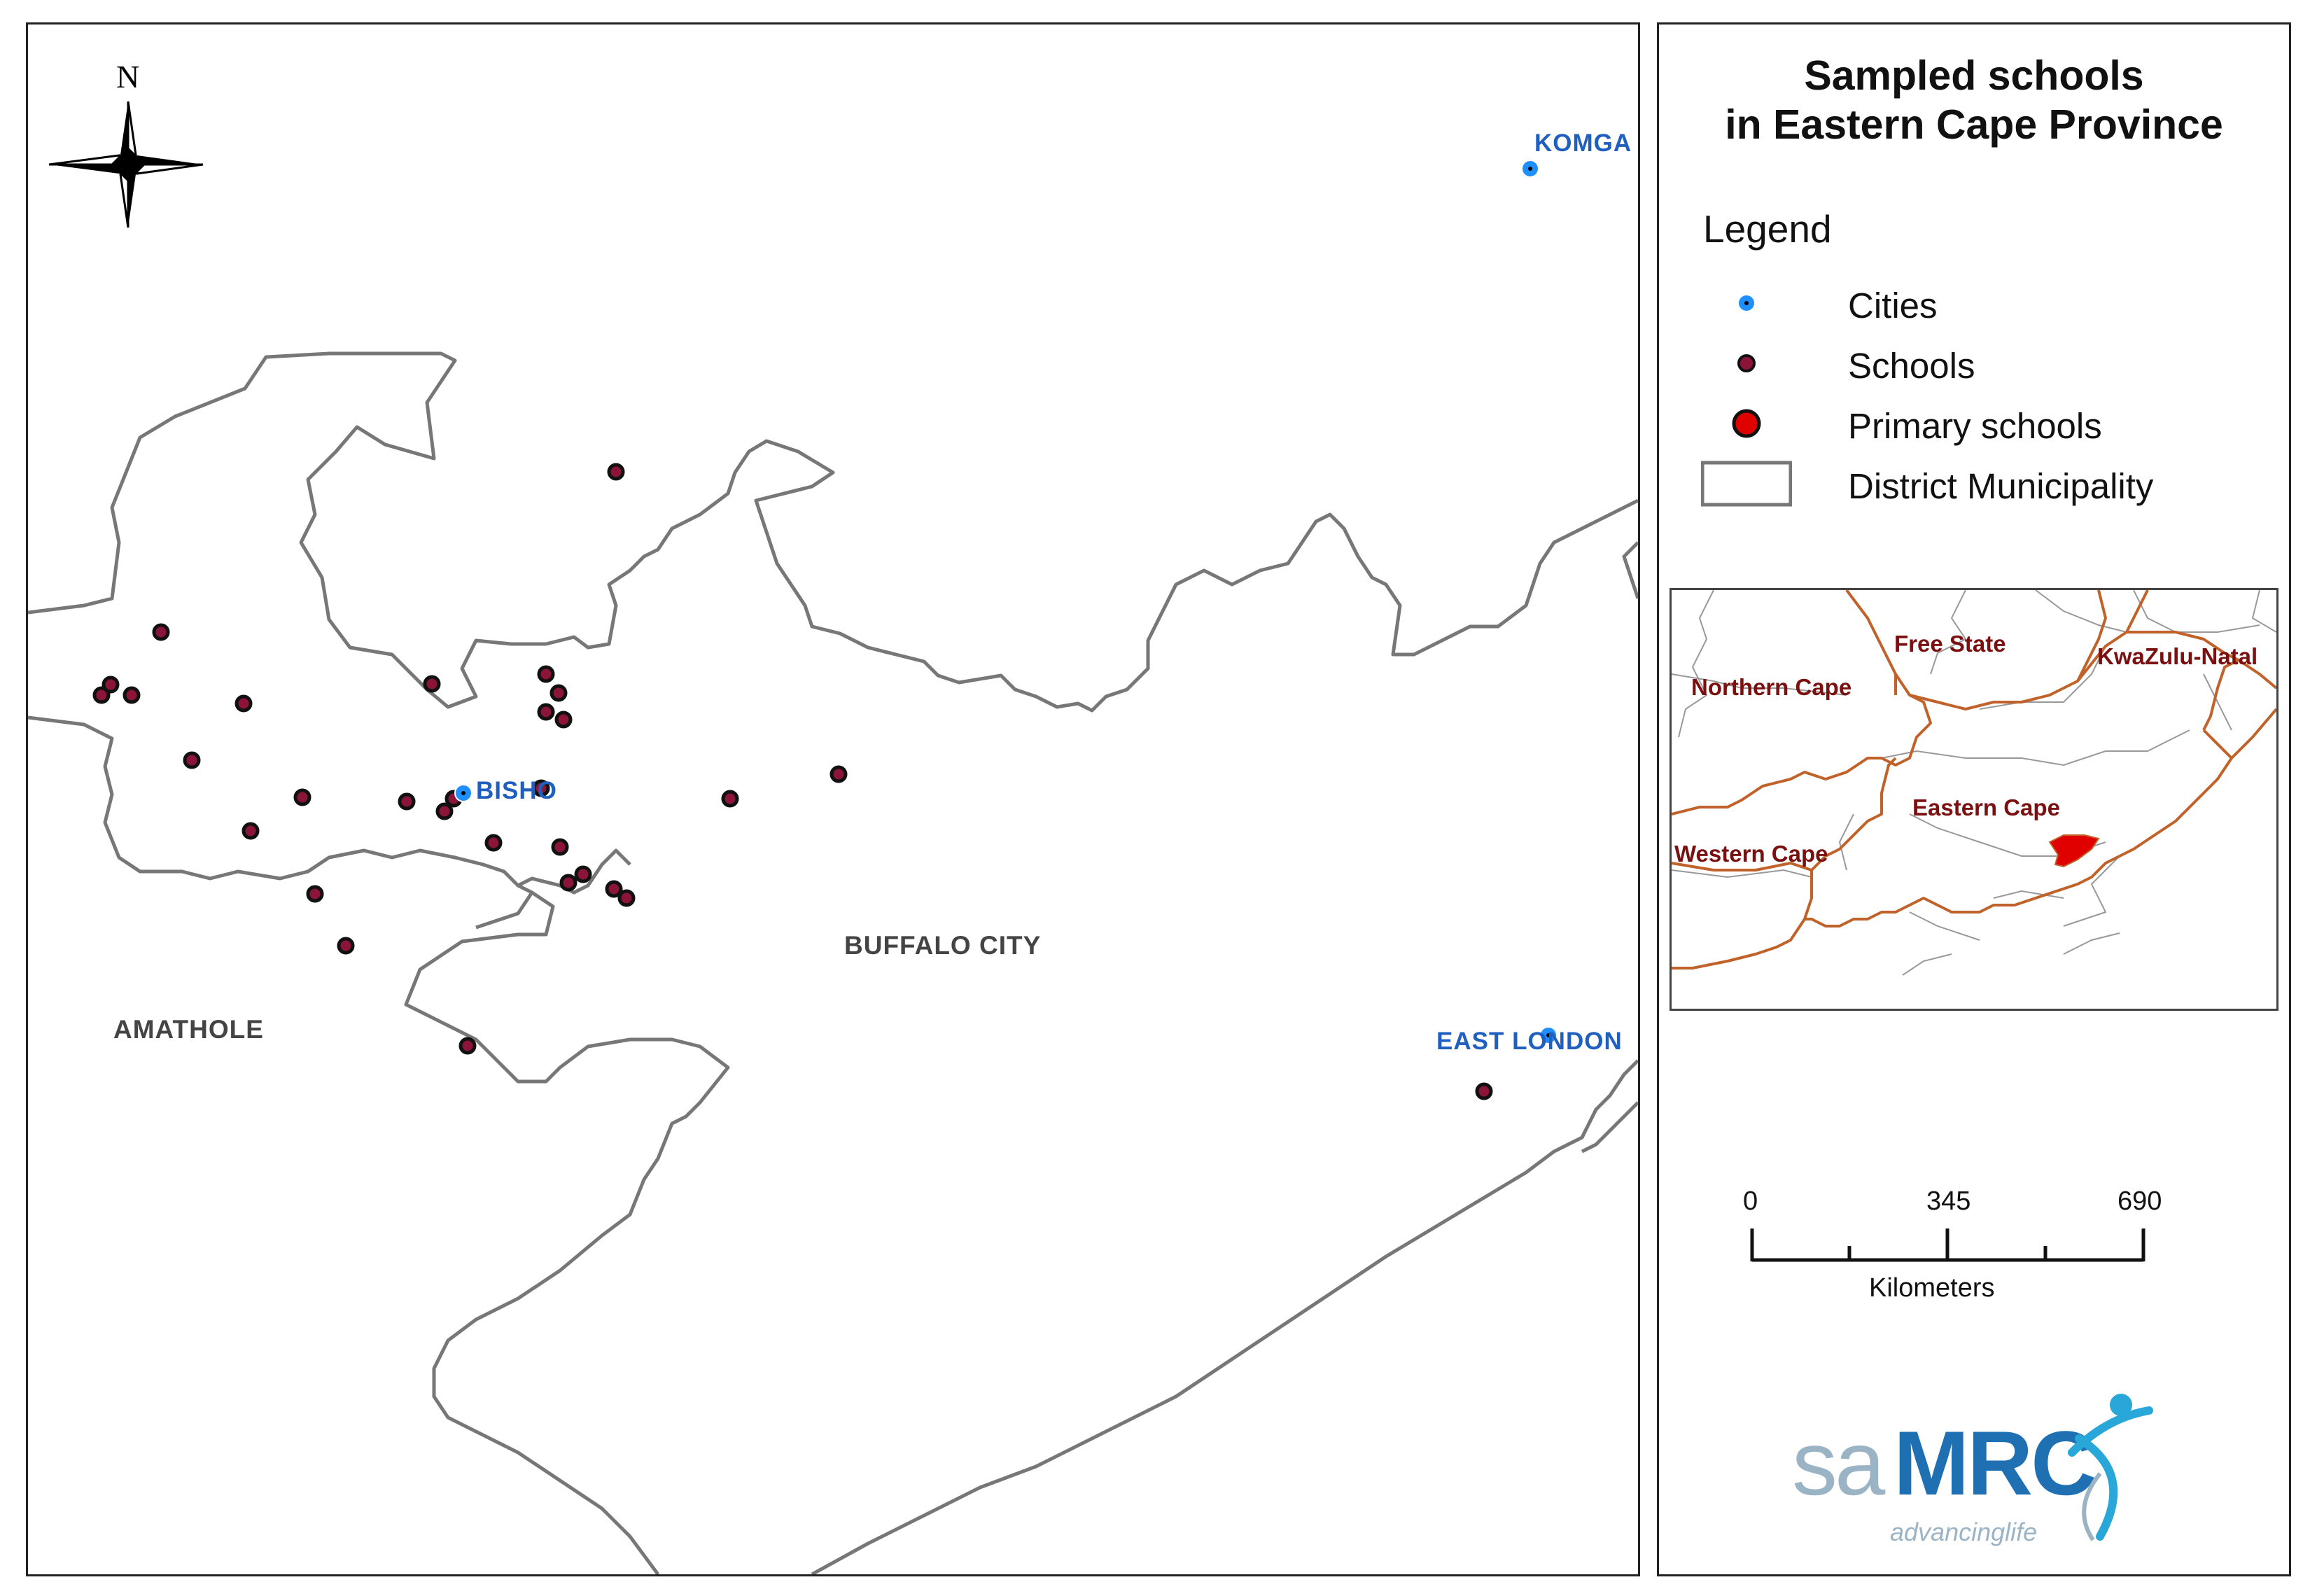 This screenshot has height=1596, width=2310. I want to click on legend-label-primary-schools: Primary schools, so click(1975, 426).